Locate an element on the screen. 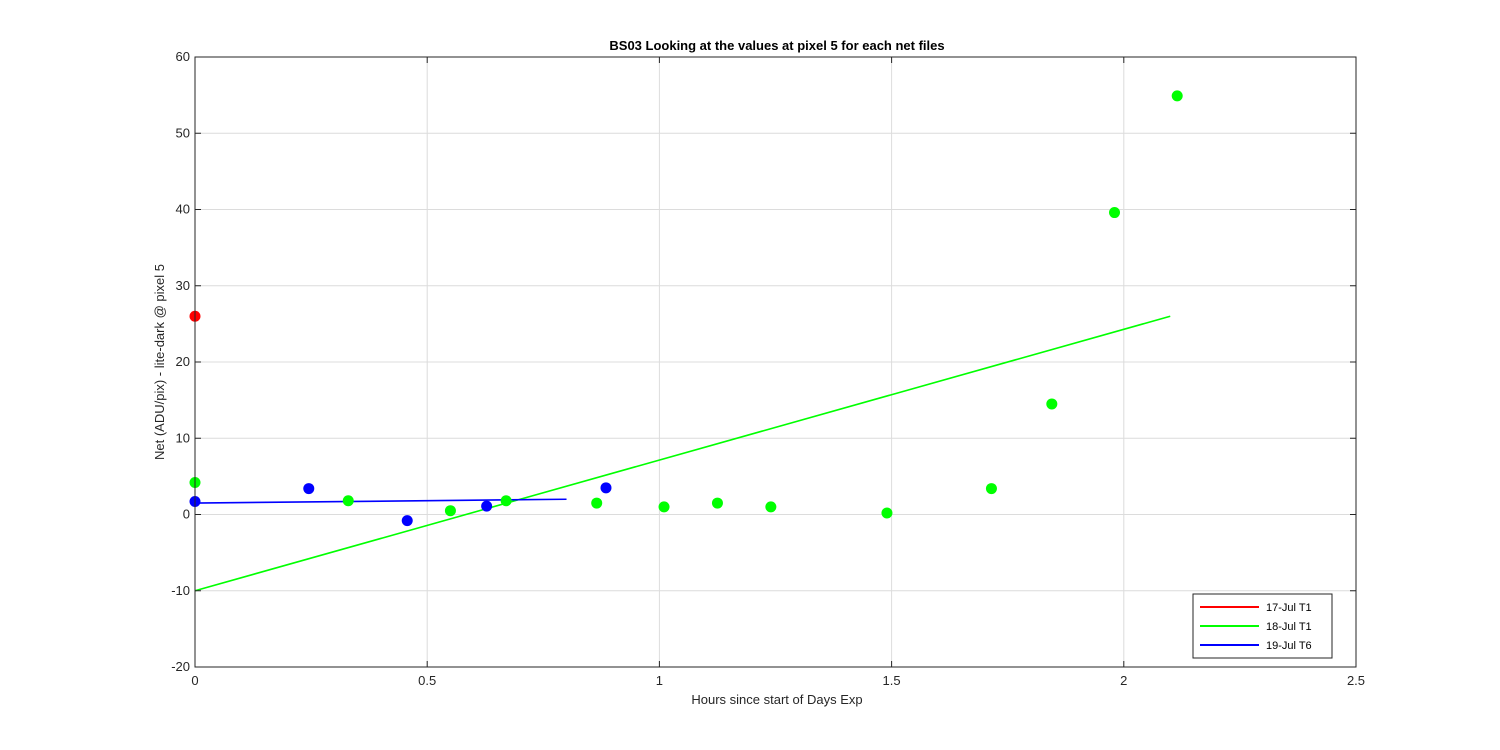 This screenshot has width=1500, height=750. x-tick-label: 0 is located at coordinates (194, 680).